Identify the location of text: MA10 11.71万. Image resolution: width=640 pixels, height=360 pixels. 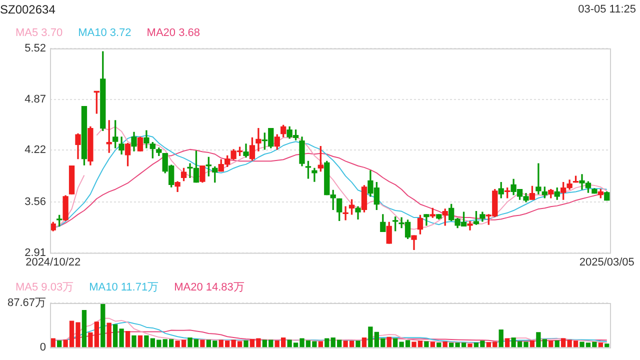
(124, 288).